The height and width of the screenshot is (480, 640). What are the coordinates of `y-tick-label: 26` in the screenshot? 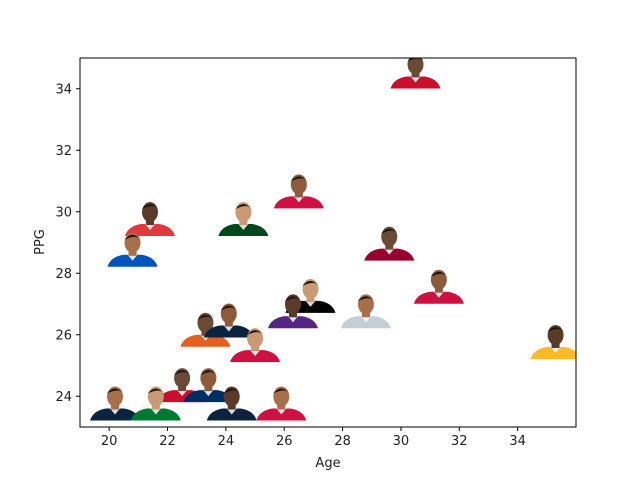 It's located at (63, 335).